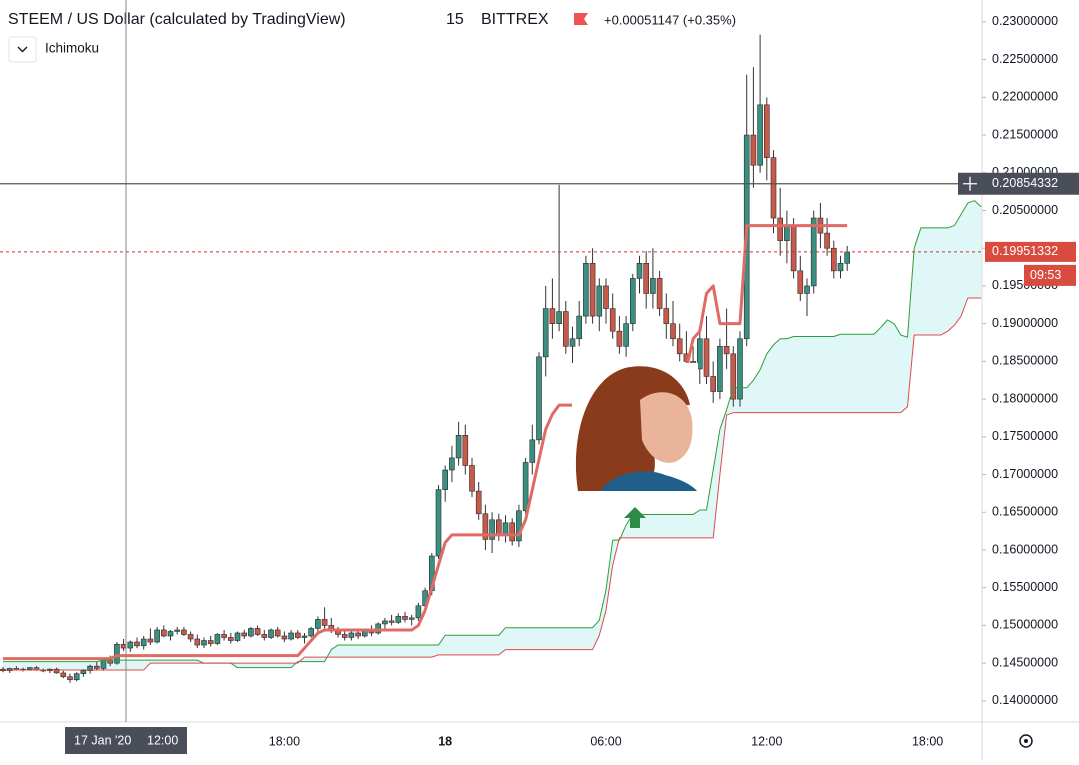  What do you see at coordinates (515, 19) in the screenshot?
I see `exchange: BITTREX` at bounding box center [515, 19].